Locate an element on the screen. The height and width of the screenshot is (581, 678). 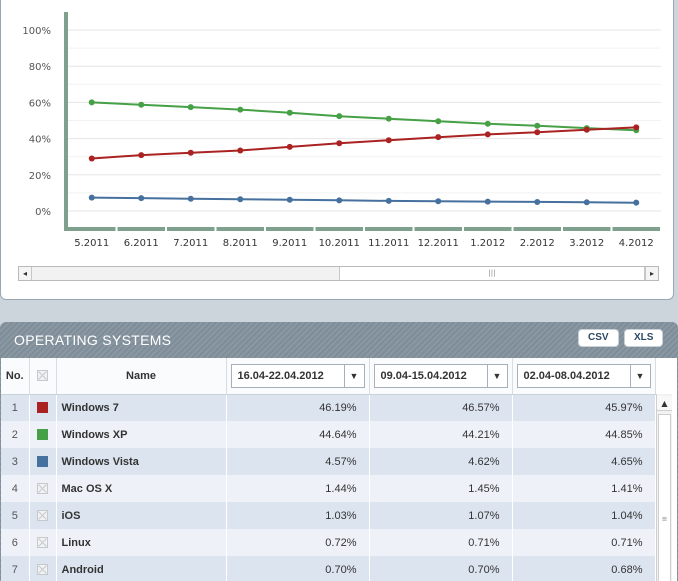
period-1-value: 0.72% is located at coordinates (298, 542).